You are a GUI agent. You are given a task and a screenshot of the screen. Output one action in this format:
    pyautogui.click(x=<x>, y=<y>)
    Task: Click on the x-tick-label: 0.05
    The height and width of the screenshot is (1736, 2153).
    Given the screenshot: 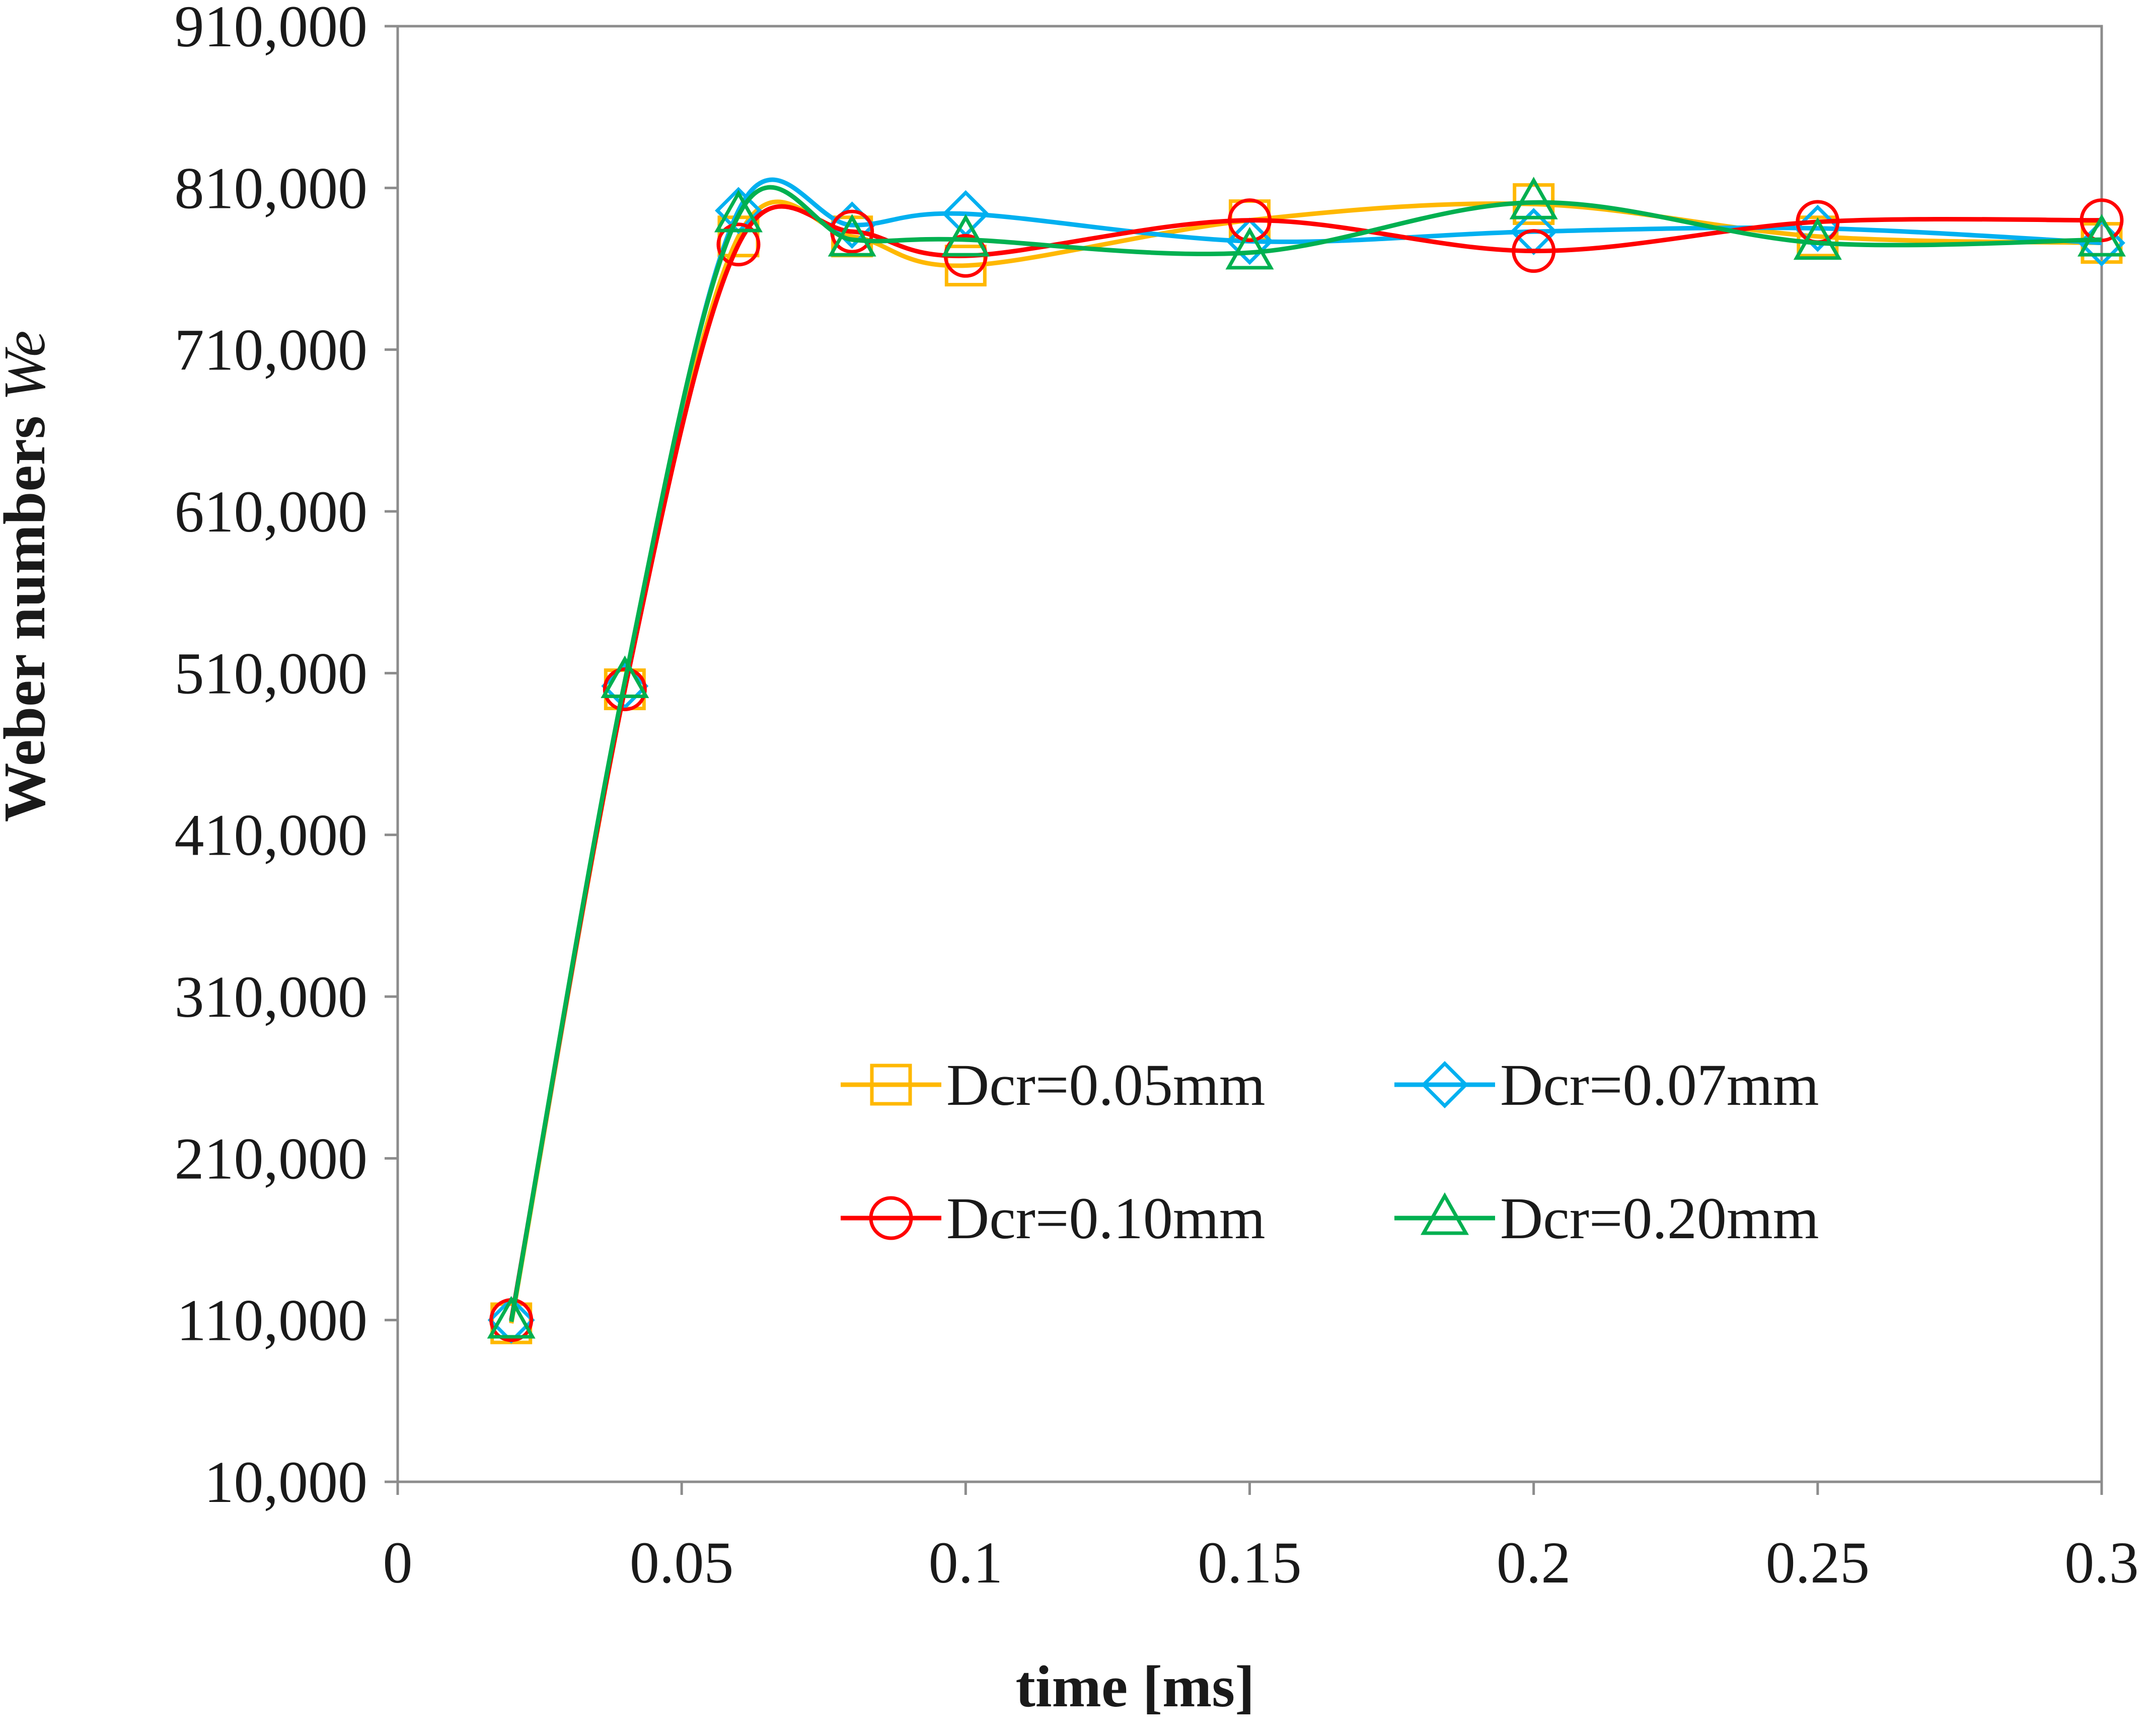 What is the action you would take?
    pyautogui.click(x=682, y=1563)
    